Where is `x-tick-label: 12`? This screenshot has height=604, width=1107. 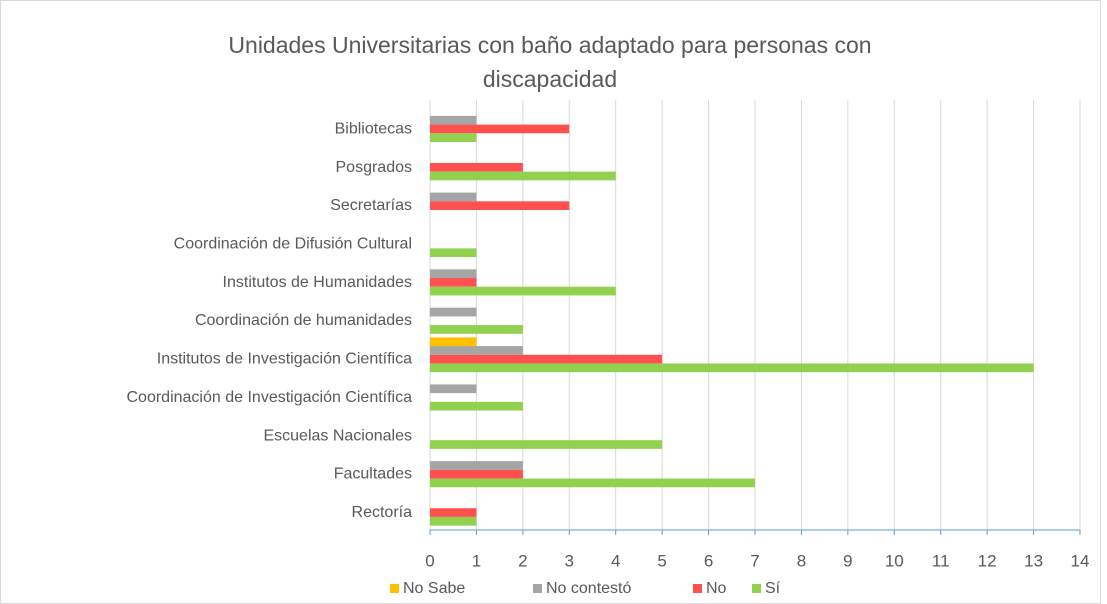 x-tick-label: 12 is located at coordinates (987, 560).